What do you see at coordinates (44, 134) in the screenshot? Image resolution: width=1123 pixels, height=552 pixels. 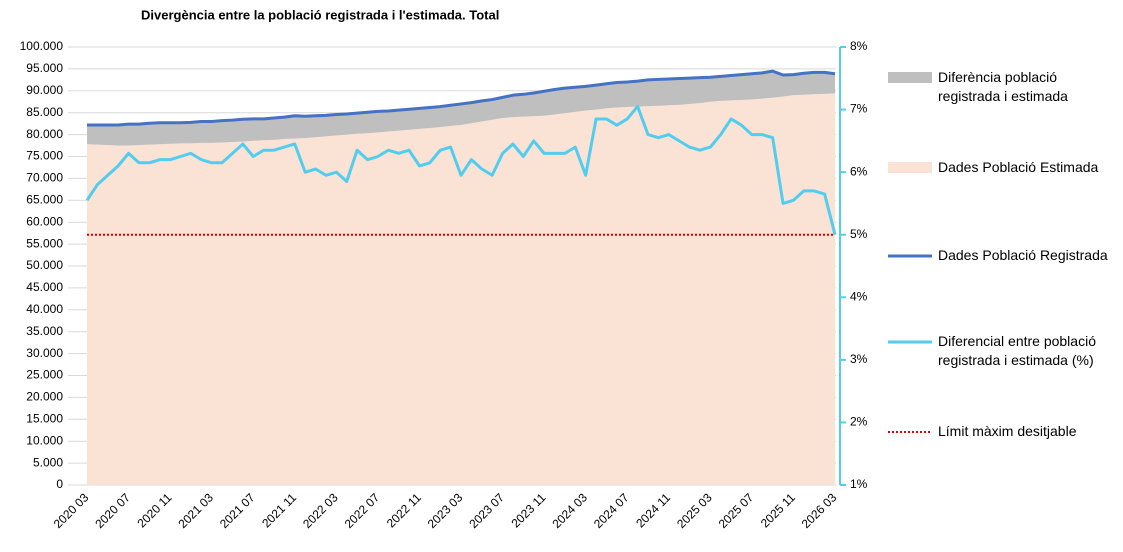 I see `y-tick-label: 80.000` at bounding box center [44, 134].